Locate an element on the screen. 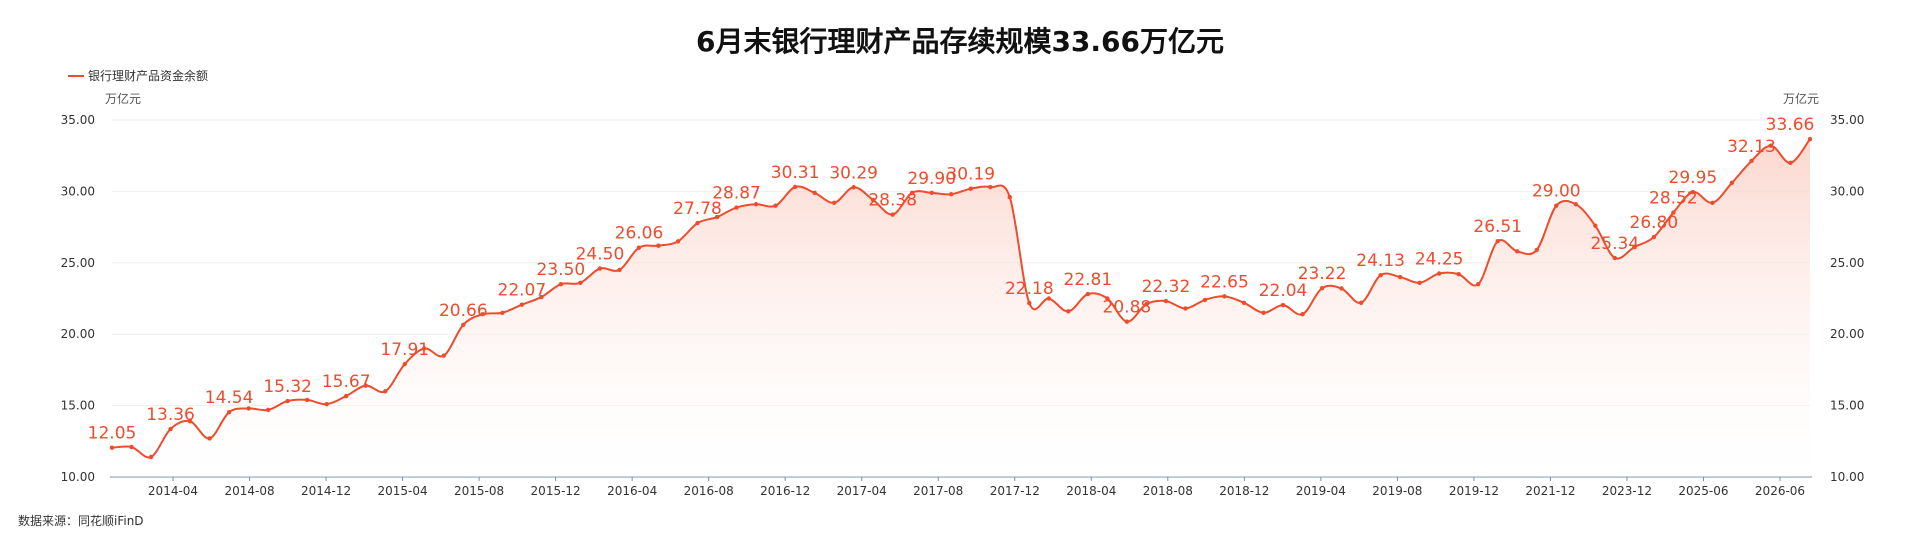  data-label-3: 15.32 is located at coordinates (287, 387).